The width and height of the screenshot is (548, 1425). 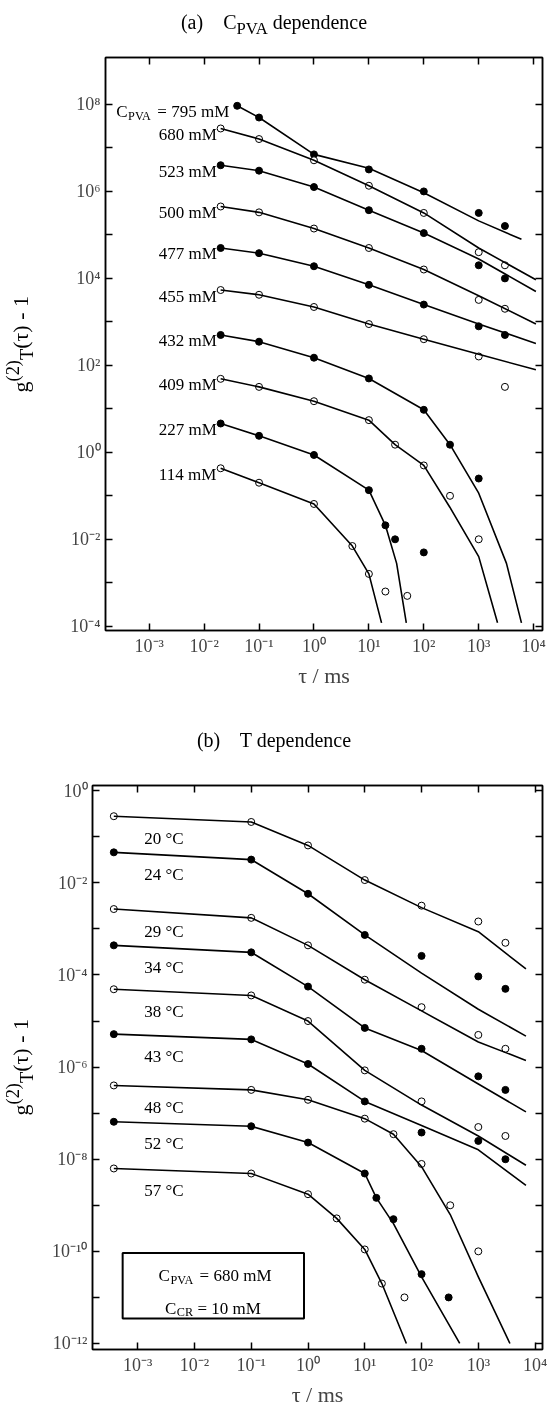 I want to click on series-label: 24 °C, so click(x=164, y=874).